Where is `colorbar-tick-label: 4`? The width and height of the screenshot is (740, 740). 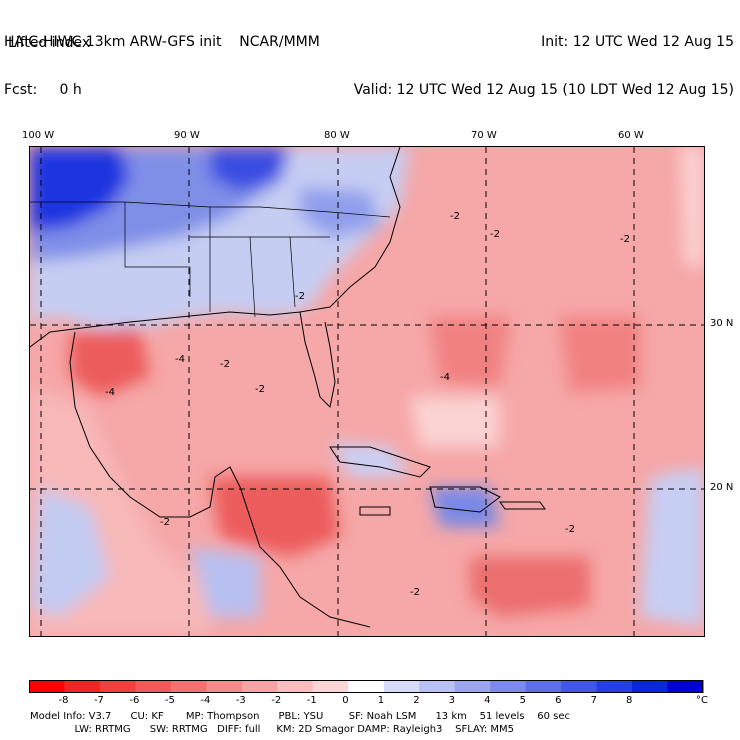
colorbar-tick-label: 4 is located at coordinates (487, 700).